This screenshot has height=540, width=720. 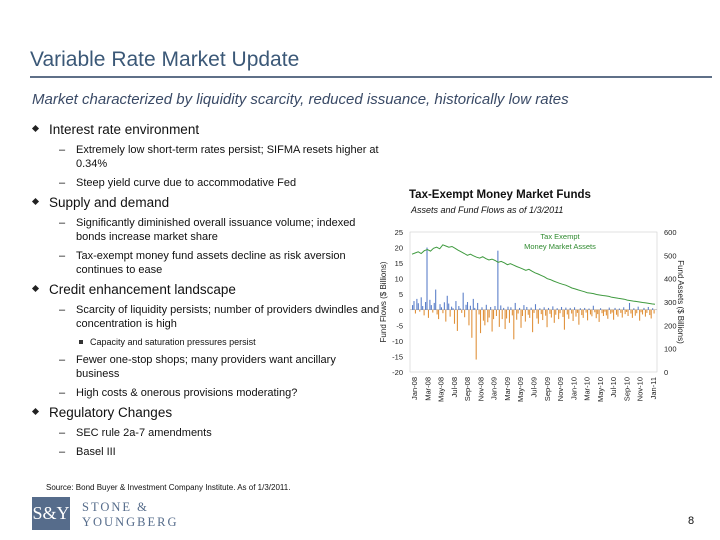 What do you see at coordinates (81, 342) in the screenshot?
I see `square-bullet-icon` at bounding box center [81, 342].